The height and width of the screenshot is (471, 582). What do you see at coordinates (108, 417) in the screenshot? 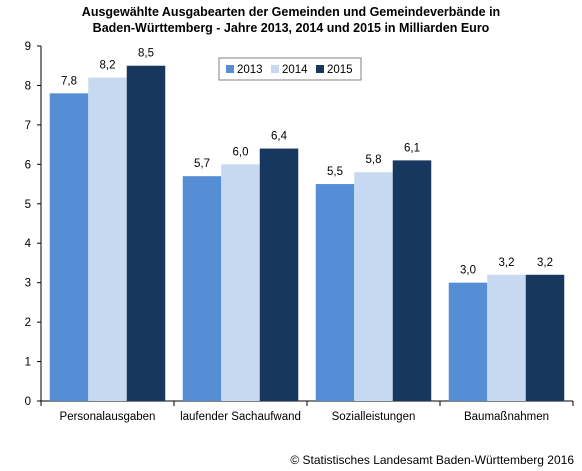
I see `x-category-label: Personalausgaben` at bounding box center [108, 417].